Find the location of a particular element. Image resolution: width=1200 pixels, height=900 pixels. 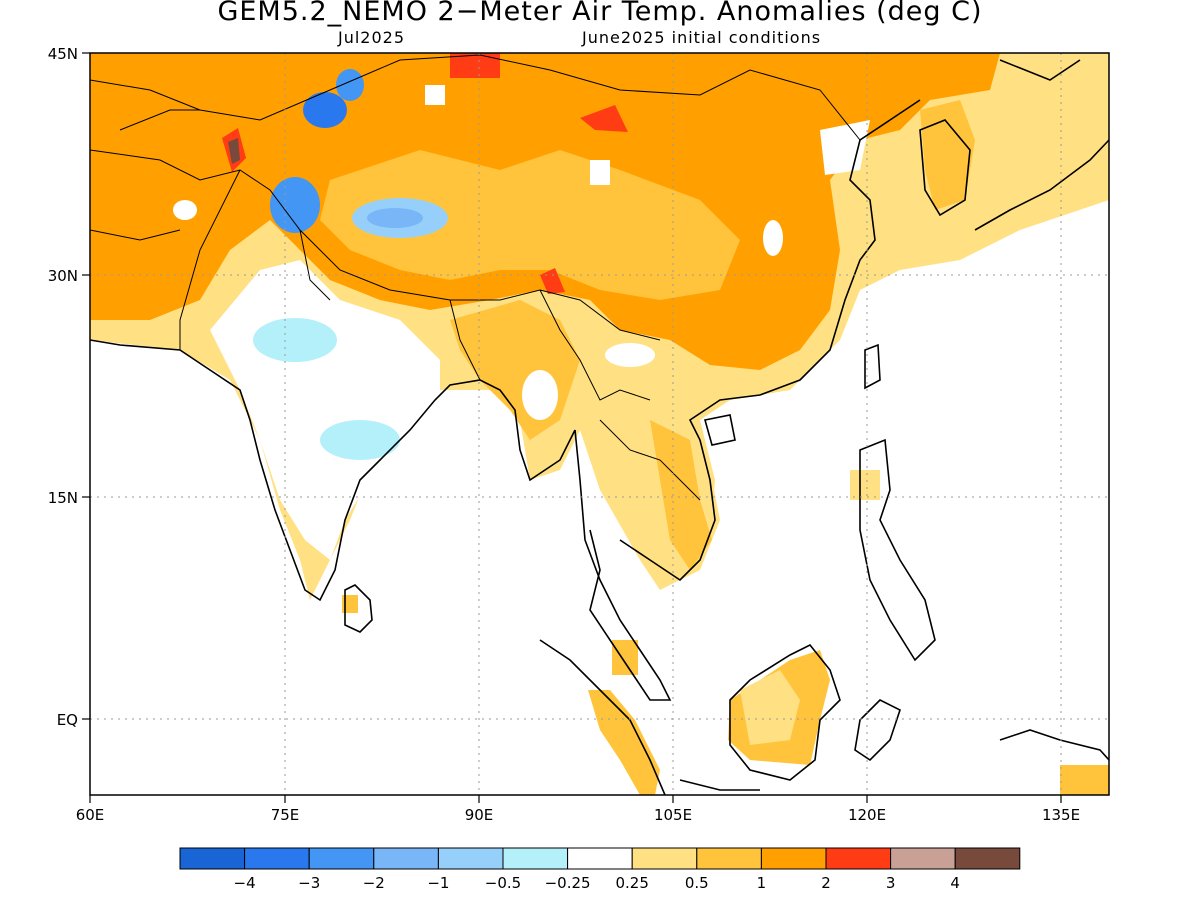

legend-label: 0.5 is located at coordinates (697, 883).